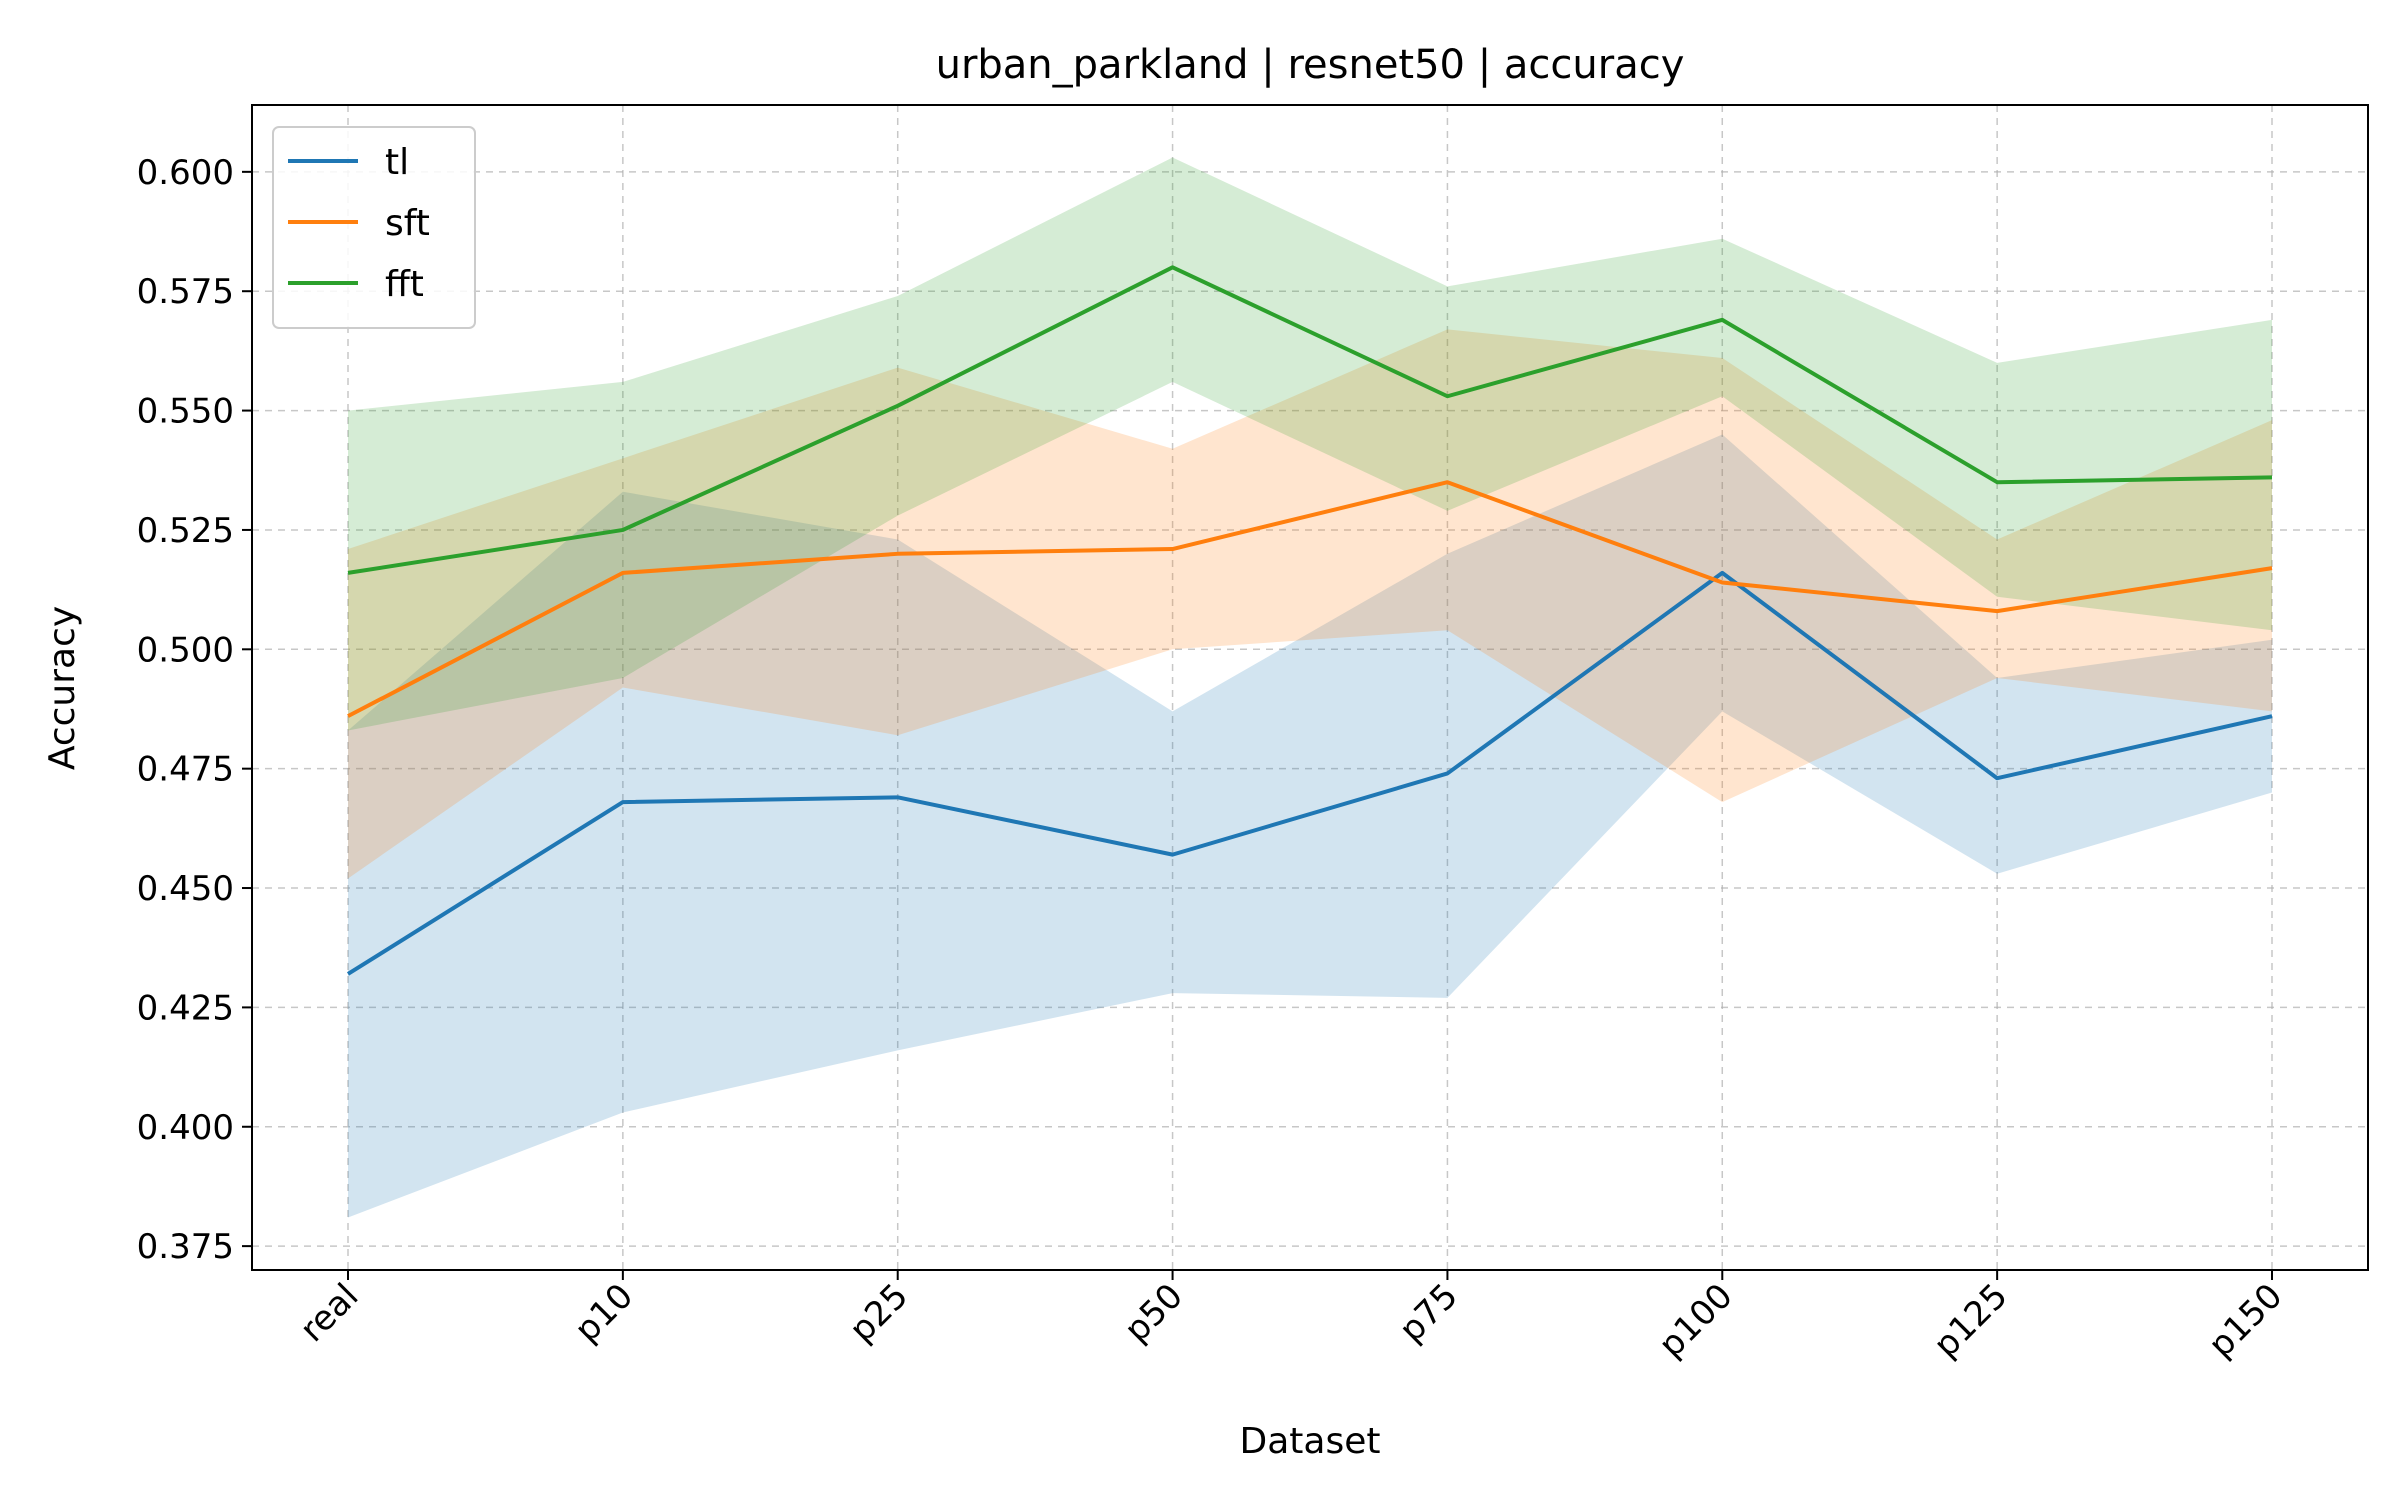  I want to click on legend-frame, so click(374, 227).